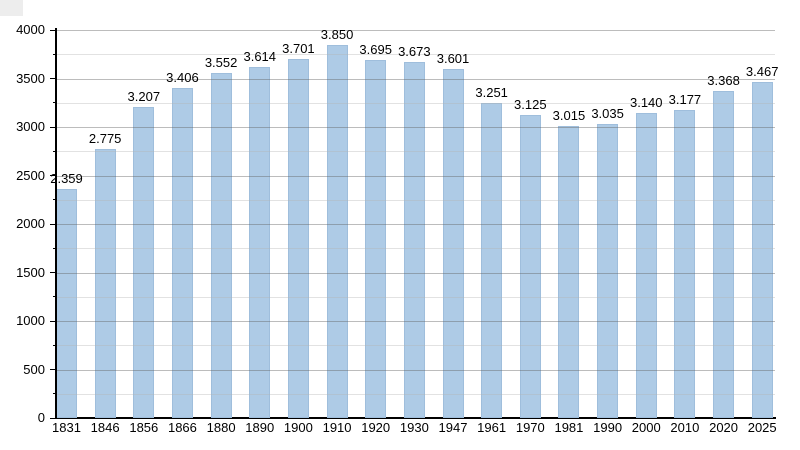 The width and height of the screenshot is (800, 450). Describe the element at coordinates (569, 427) in the screenshot. I see `x-tick-label: 1981` at that location.